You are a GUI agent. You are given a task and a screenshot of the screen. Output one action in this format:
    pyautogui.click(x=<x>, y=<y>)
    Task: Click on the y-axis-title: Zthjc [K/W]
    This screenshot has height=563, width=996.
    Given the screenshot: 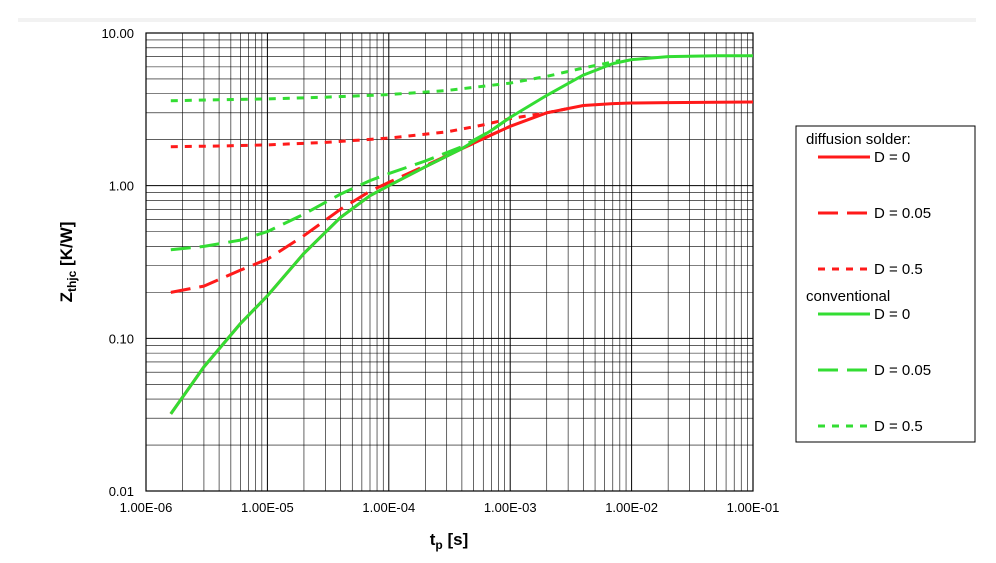 What is the action you would take?
    pyautogui.click(x=68, y=262)
    